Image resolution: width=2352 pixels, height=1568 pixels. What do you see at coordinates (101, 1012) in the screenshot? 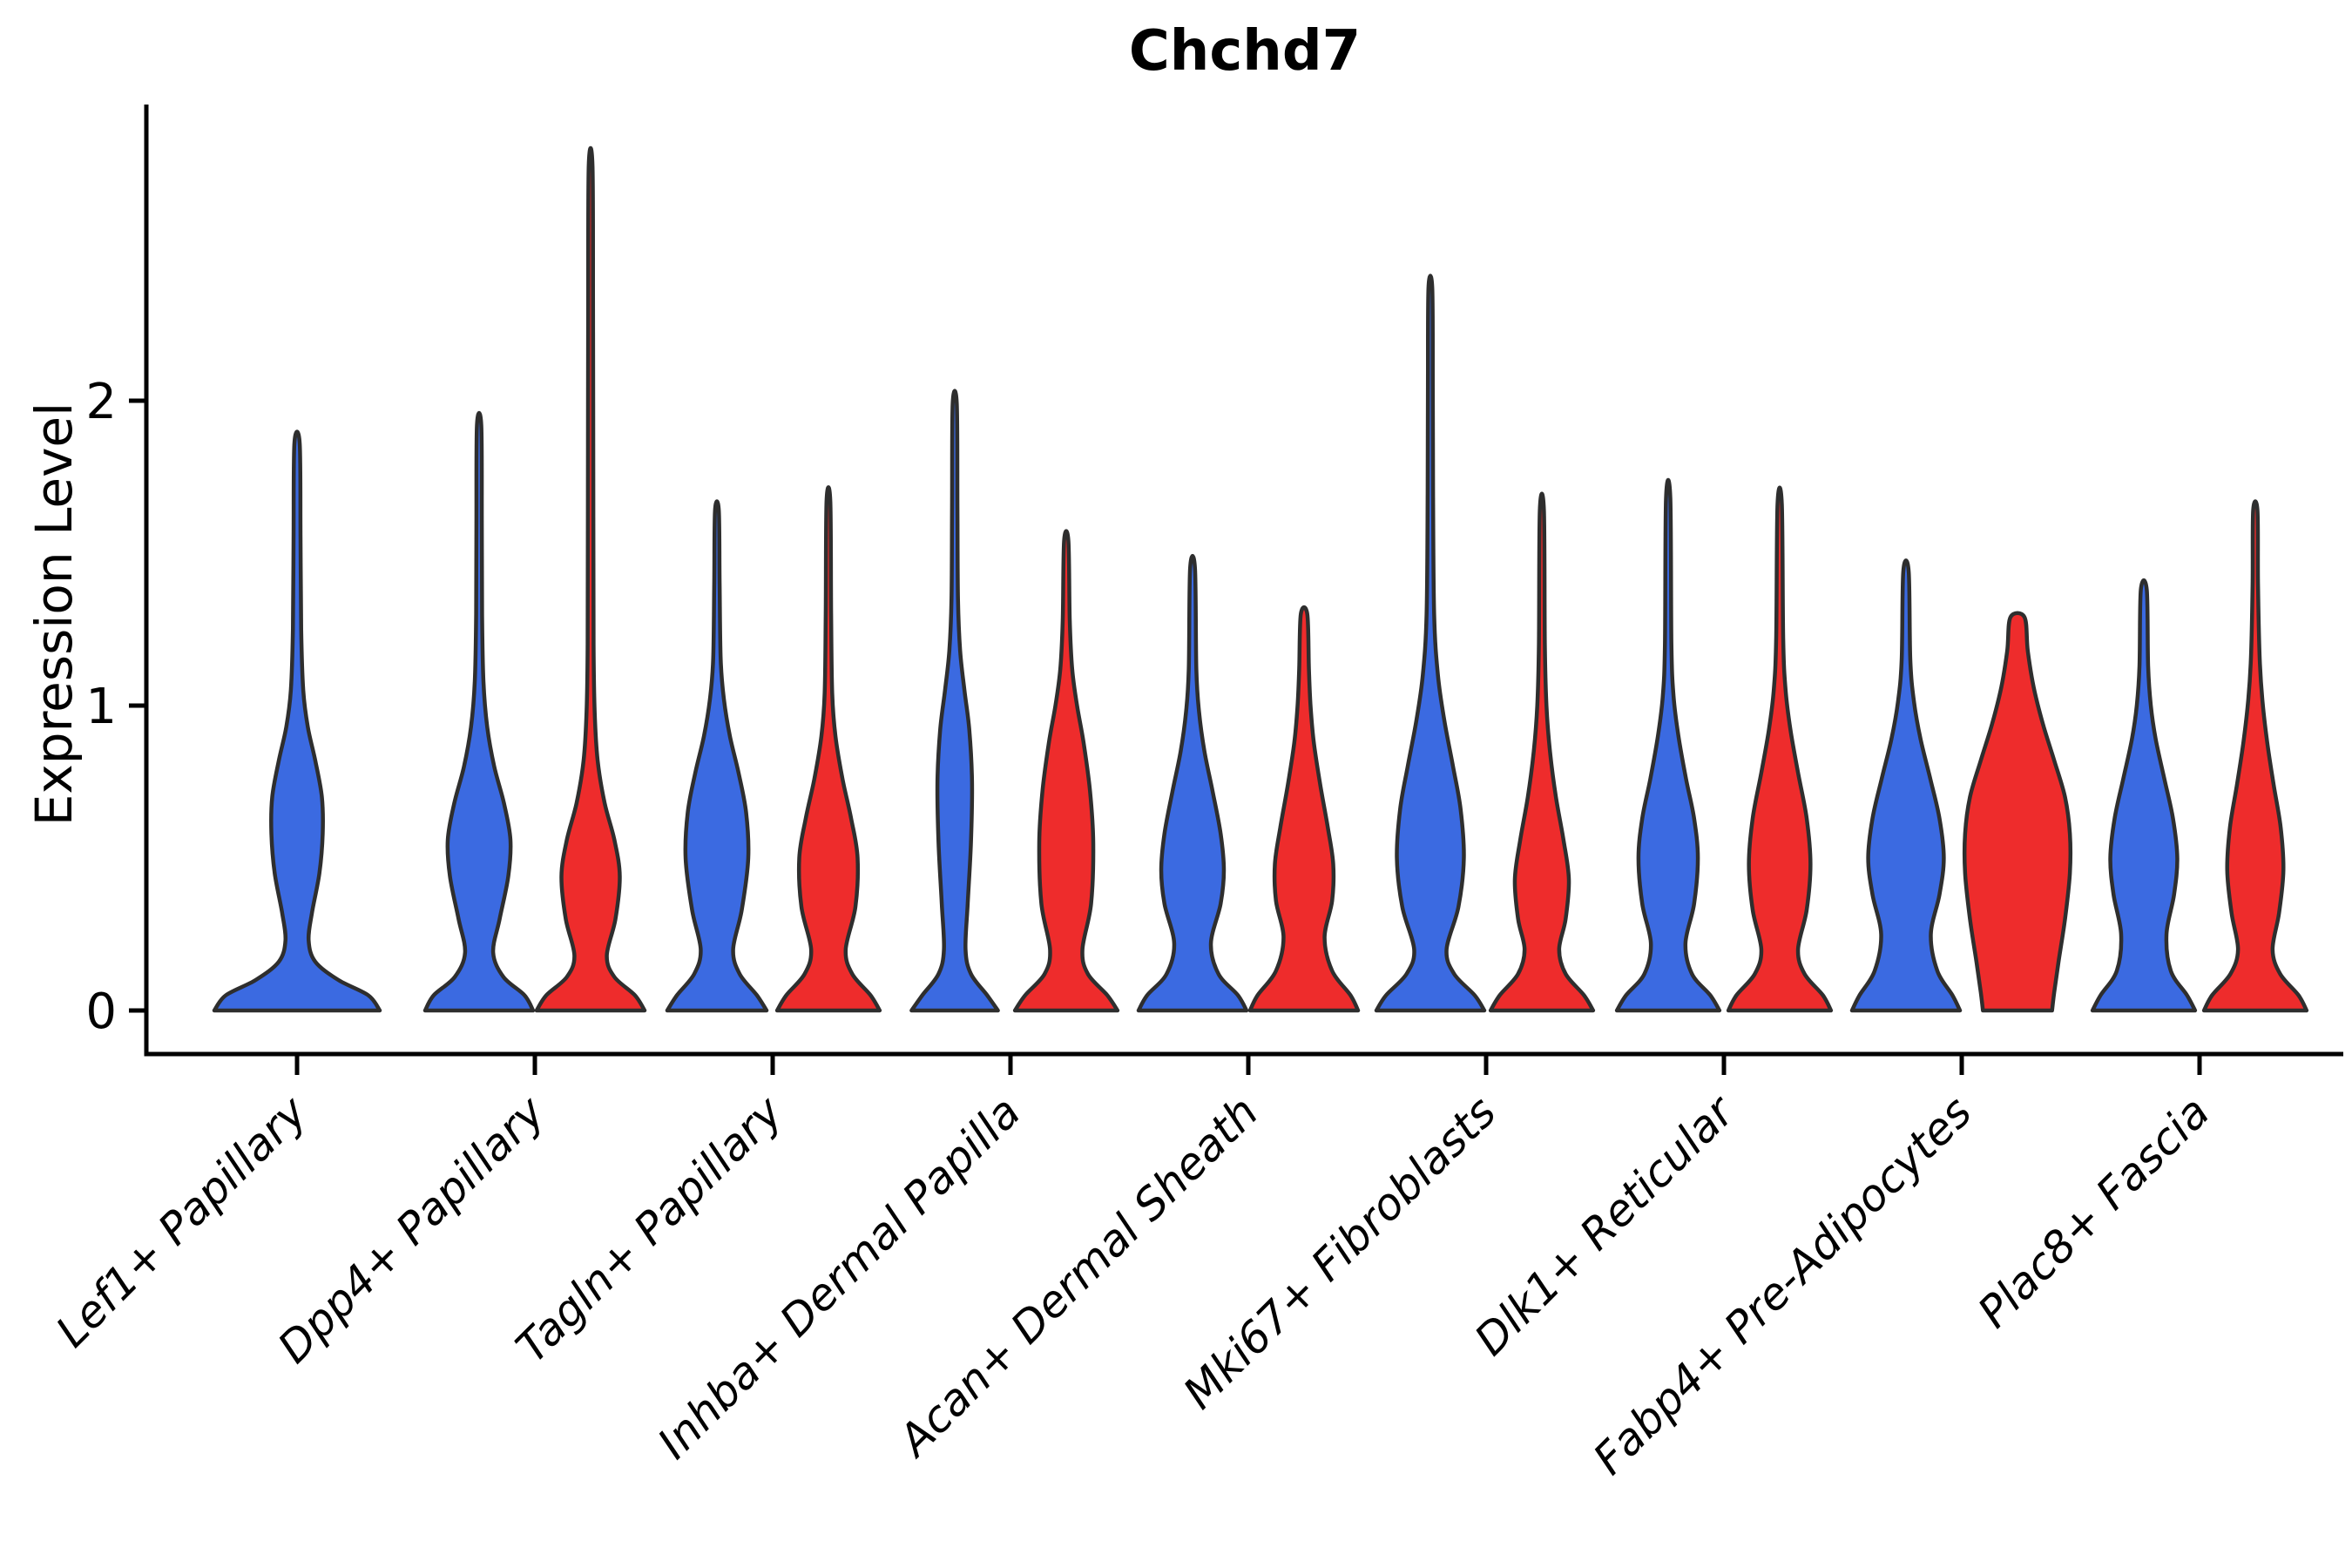
I see `y-tick-label-0: 0` at bounding box center [101, 1012].